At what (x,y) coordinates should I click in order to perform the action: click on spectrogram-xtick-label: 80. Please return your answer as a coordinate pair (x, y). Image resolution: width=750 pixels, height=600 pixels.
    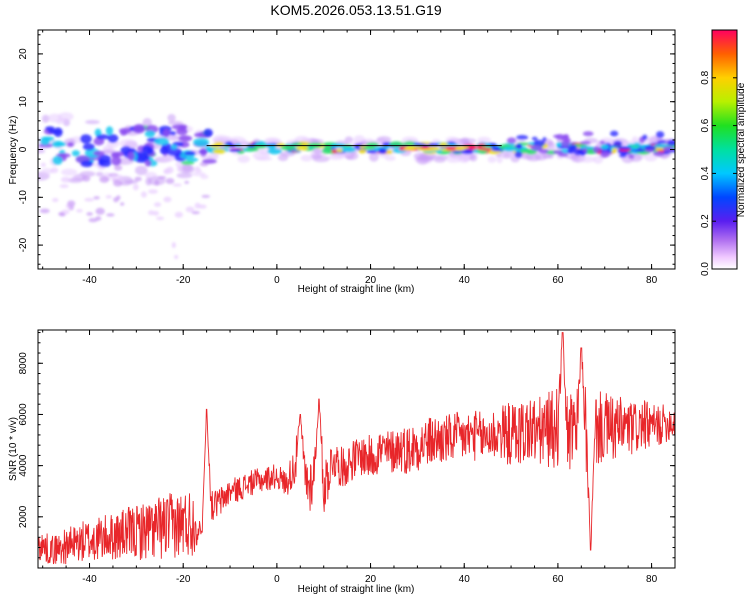
    Looking at the image, I should click on (652, 280).